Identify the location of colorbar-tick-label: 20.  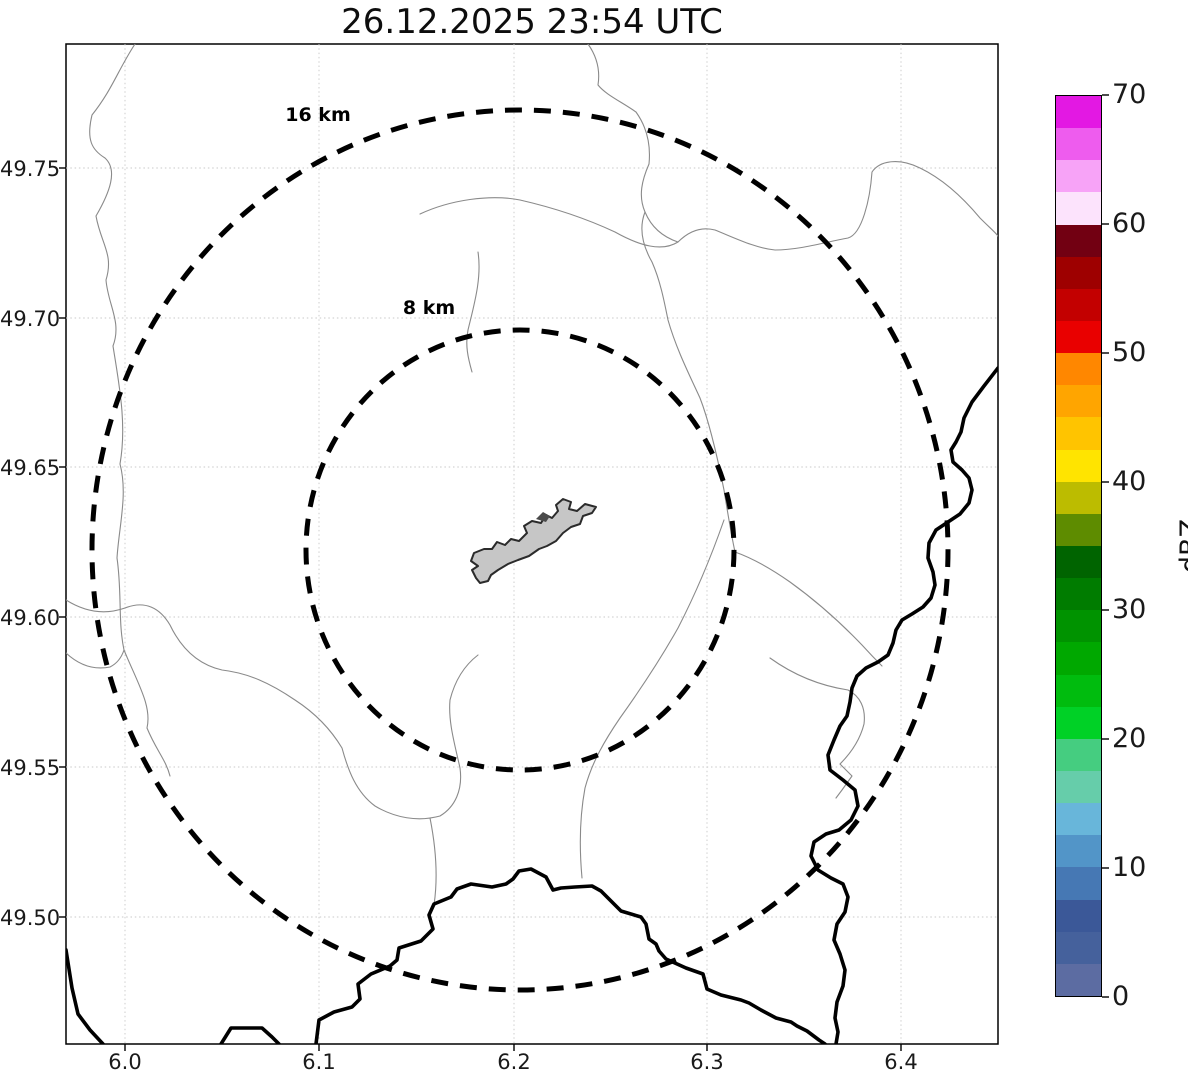
(1129, 738).